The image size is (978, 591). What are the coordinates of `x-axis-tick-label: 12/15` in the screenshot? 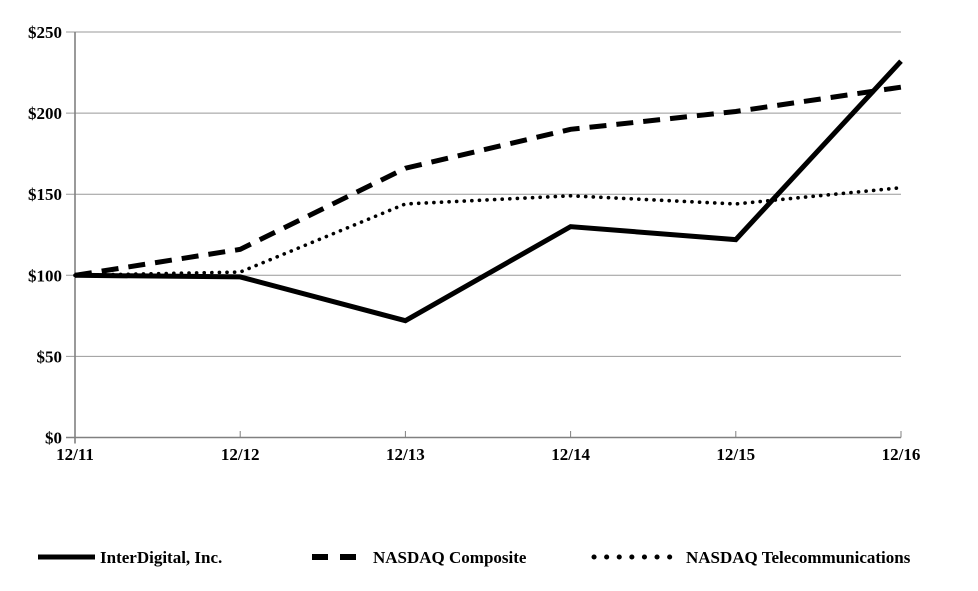 It's located at (735, 454).